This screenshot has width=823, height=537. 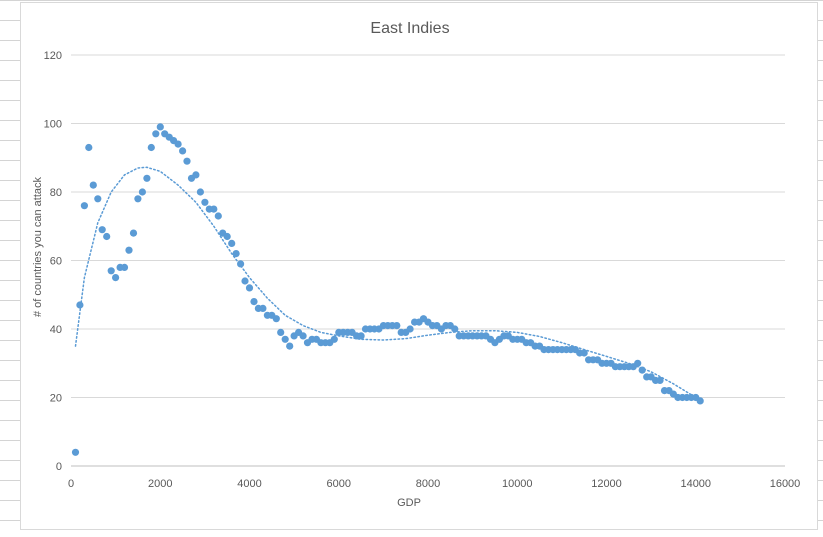 What do you see at coordinates (56, 330) in the screenshot?
I see `y-tick-label: 40` at bounding box center [56, 330].